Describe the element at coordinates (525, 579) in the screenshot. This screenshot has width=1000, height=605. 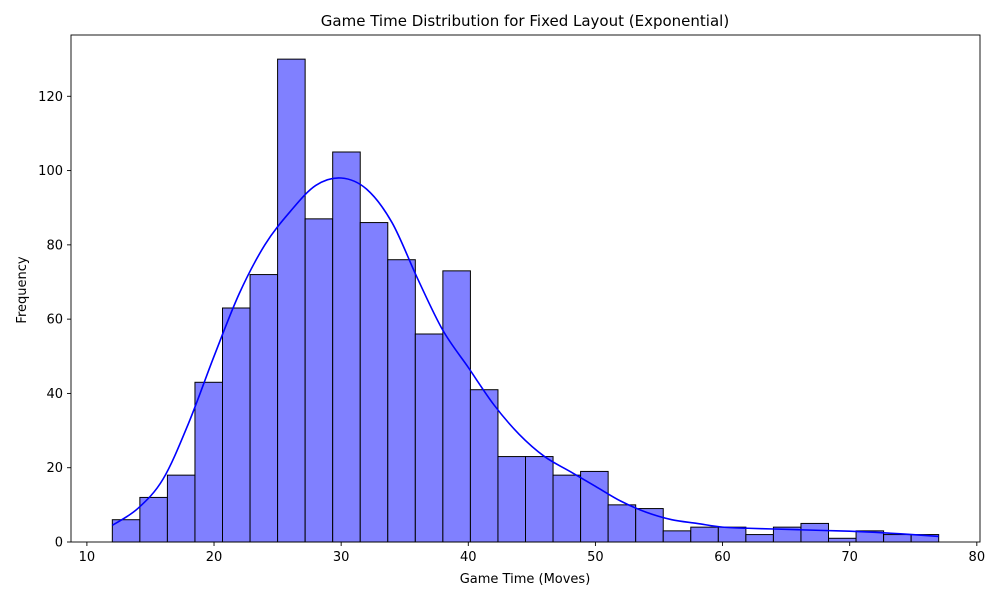
I see `x-axis-label: Game Time (Moves)` at that location.